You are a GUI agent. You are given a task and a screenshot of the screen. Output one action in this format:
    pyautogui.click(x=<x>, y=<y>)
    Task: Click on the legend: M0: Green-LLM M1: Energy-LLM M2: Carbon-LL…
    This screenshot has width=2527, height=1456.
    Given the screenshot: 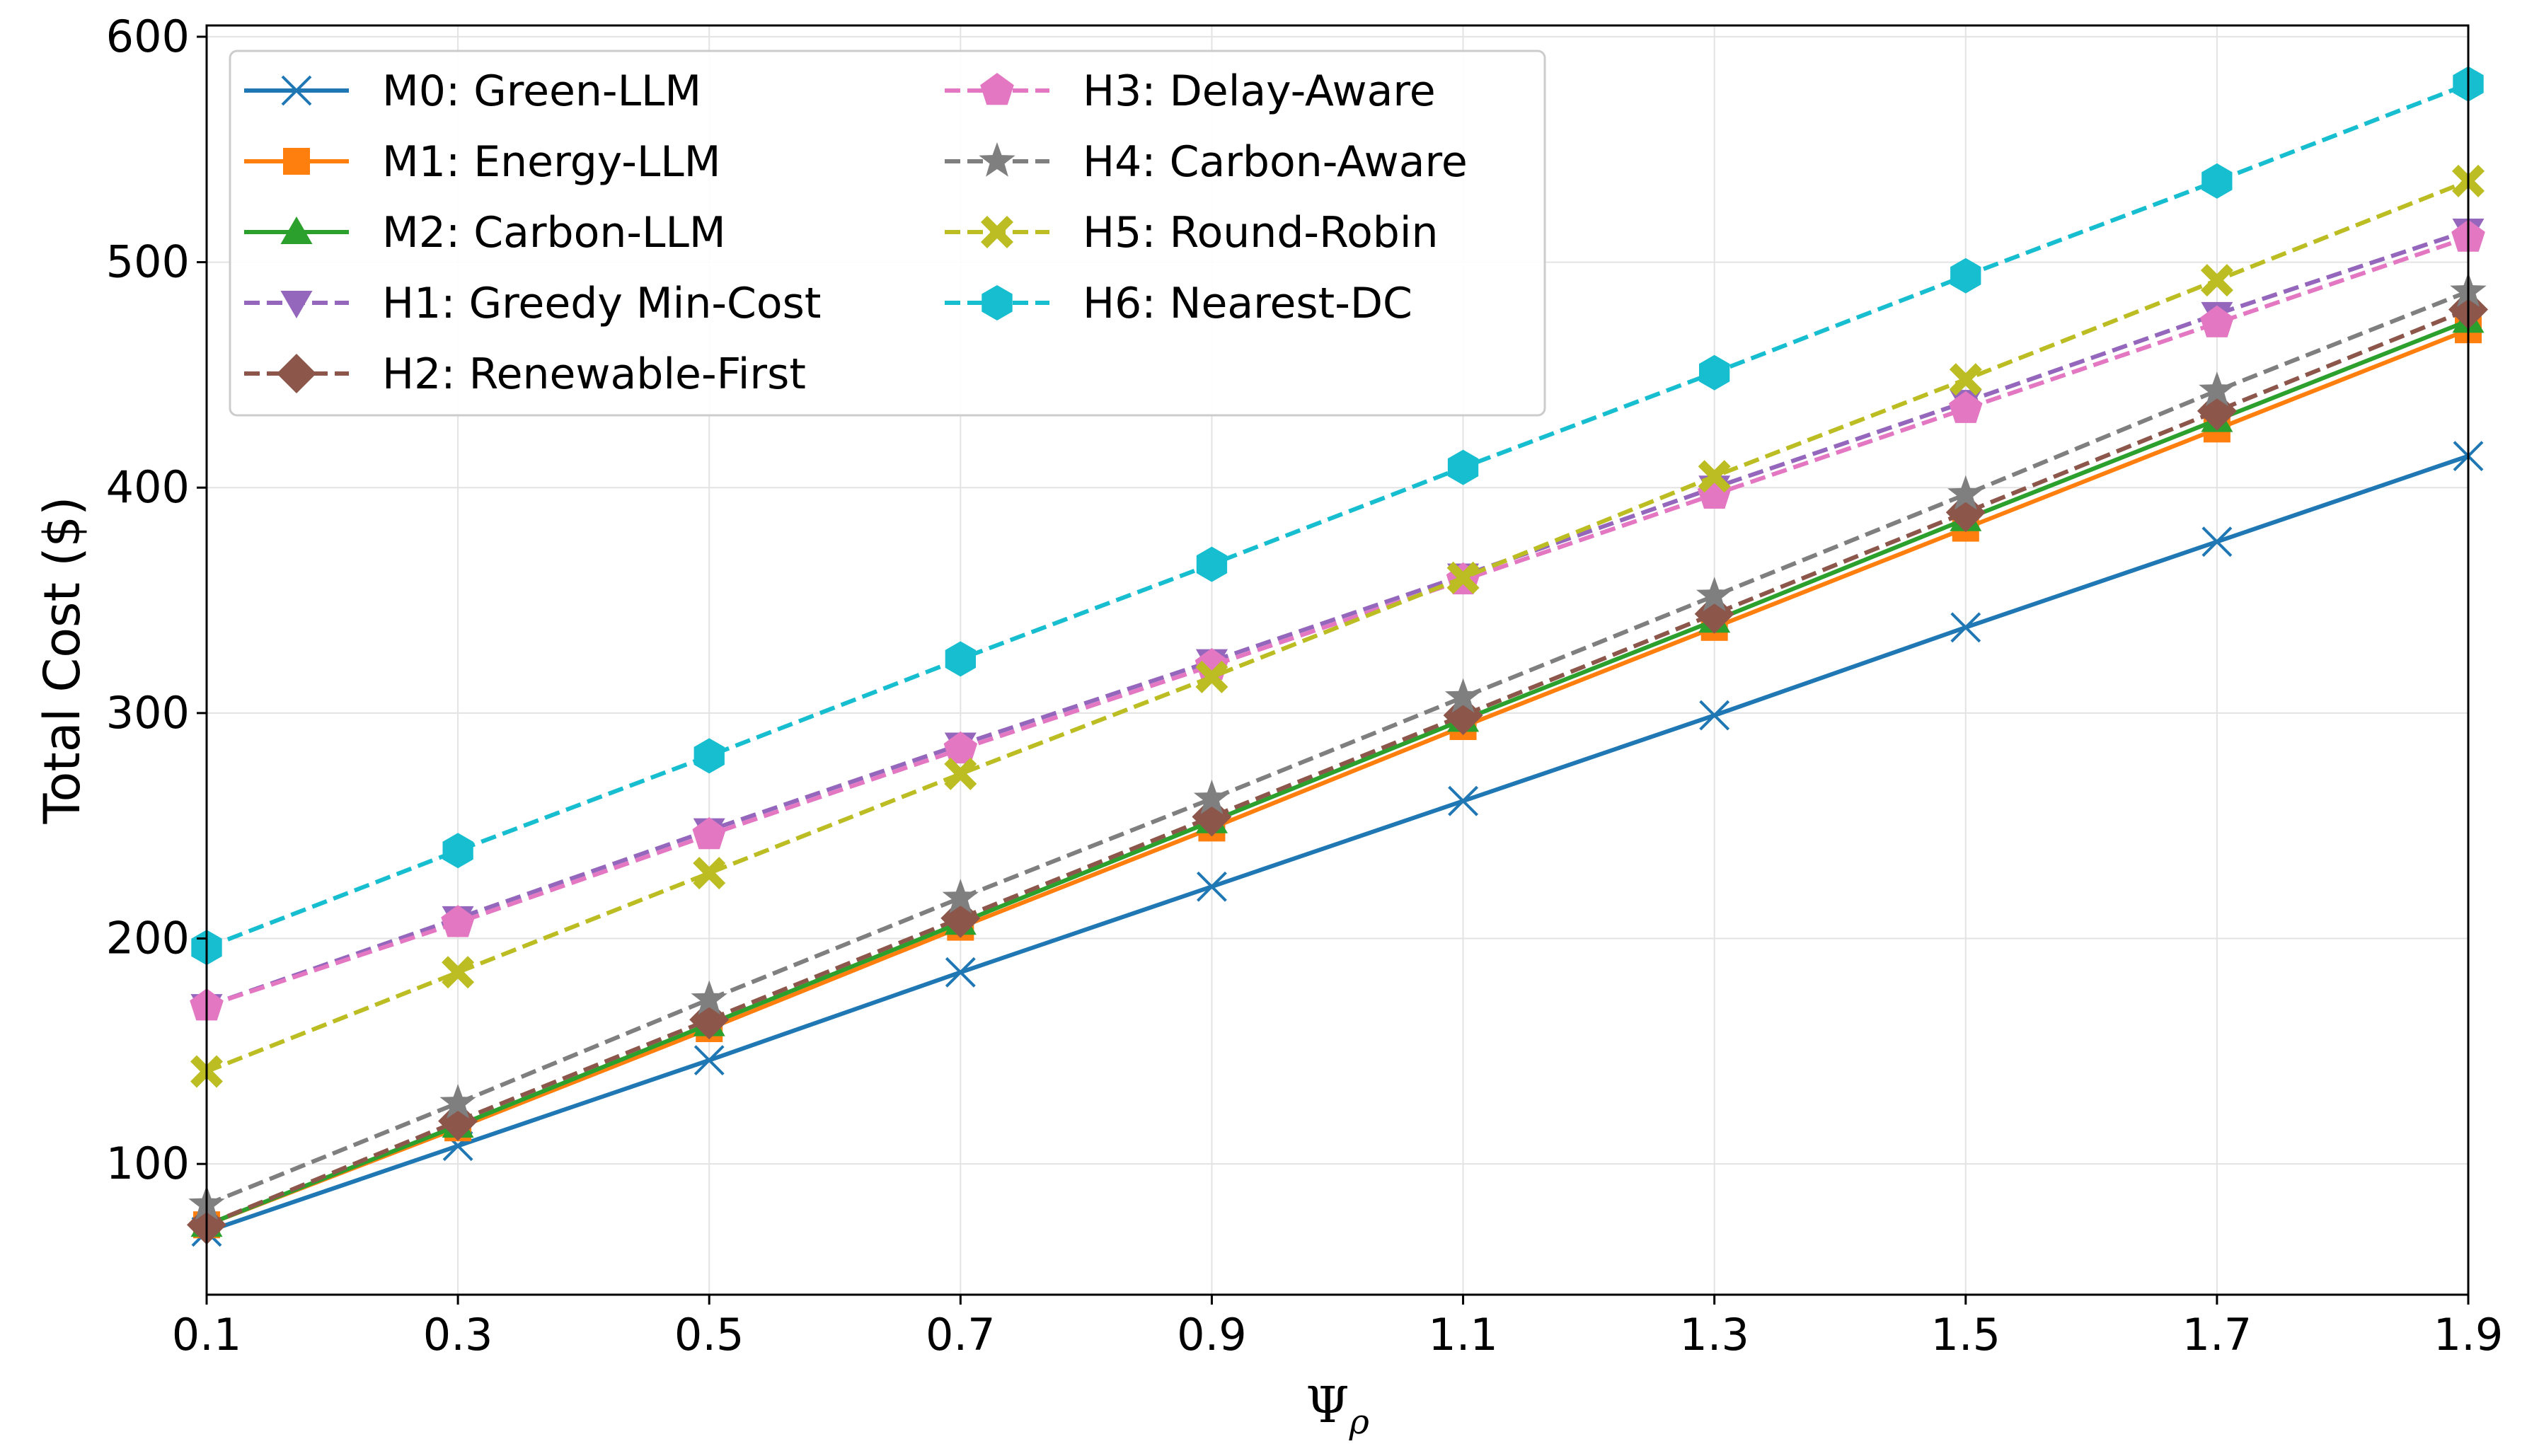 What is the action you would take?
    pyautogui.click(x=887, y=233)
    